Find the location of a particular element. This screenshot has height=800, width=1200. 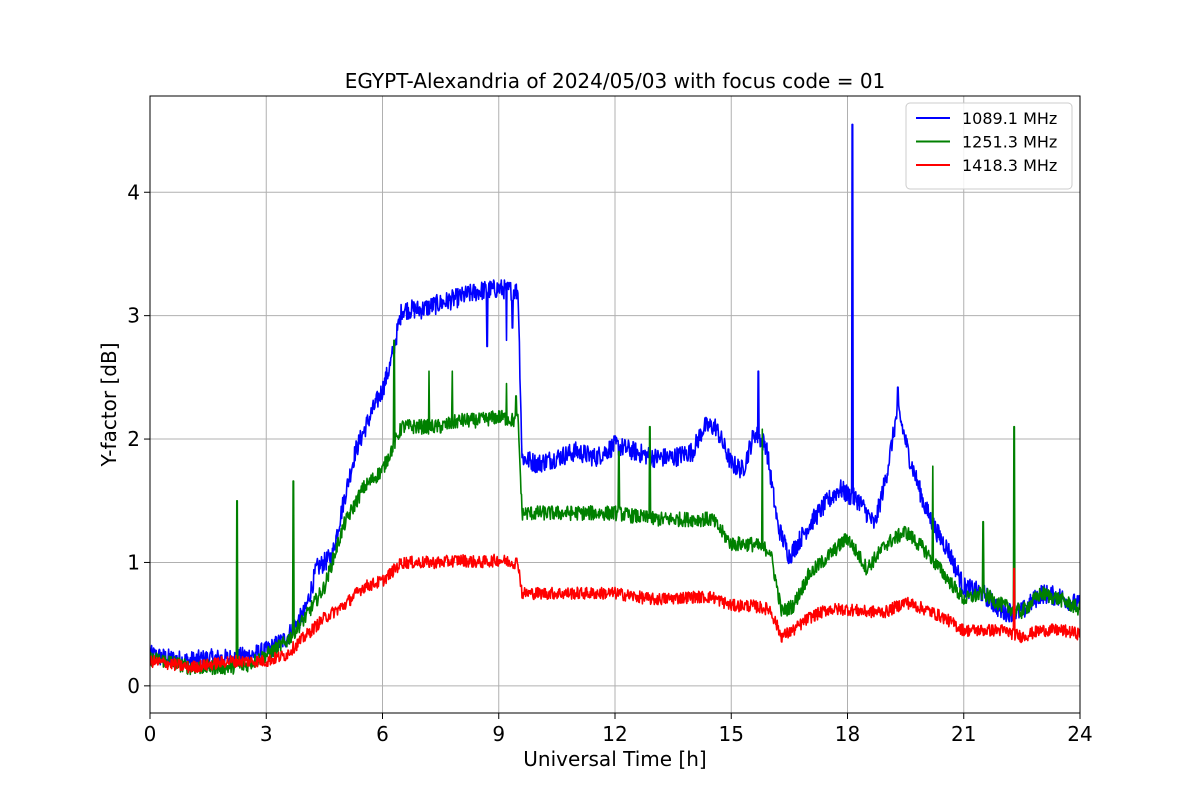

legend-label: 1251.3 MHz is located at coordinates (1009, 142).